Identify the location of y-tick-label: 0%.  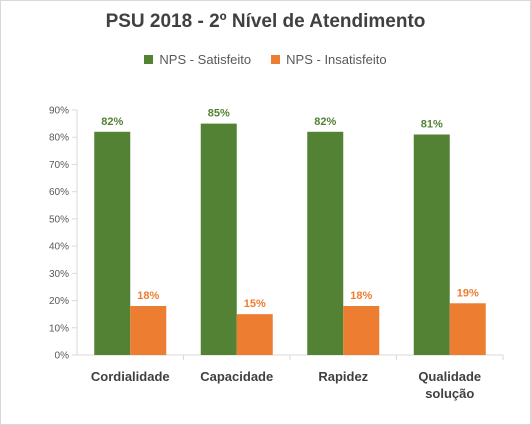
(62, 356).